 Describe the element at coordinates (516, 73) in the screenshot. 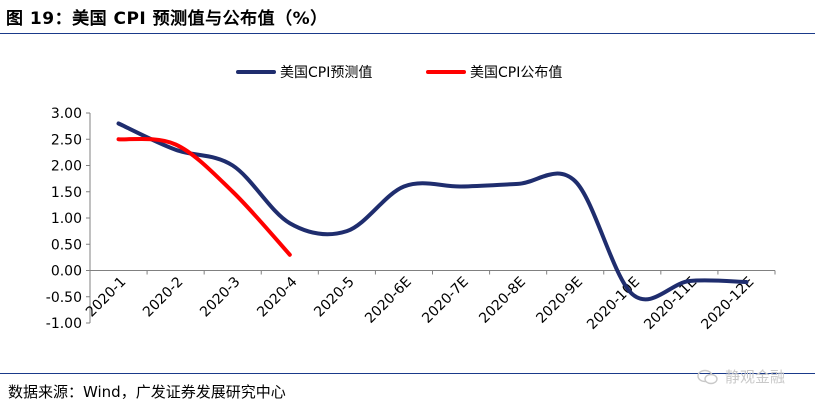

I see `legend-label: 美国CPI公布值` at that location.